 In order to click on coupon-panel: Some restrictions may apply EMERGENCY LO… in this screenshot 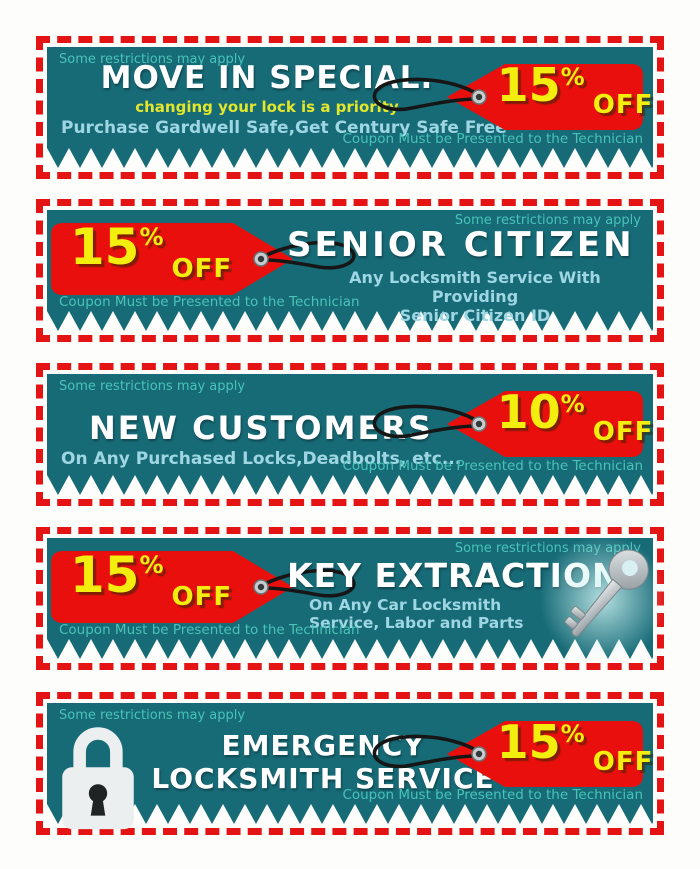, I will do `click(350, 766)`.